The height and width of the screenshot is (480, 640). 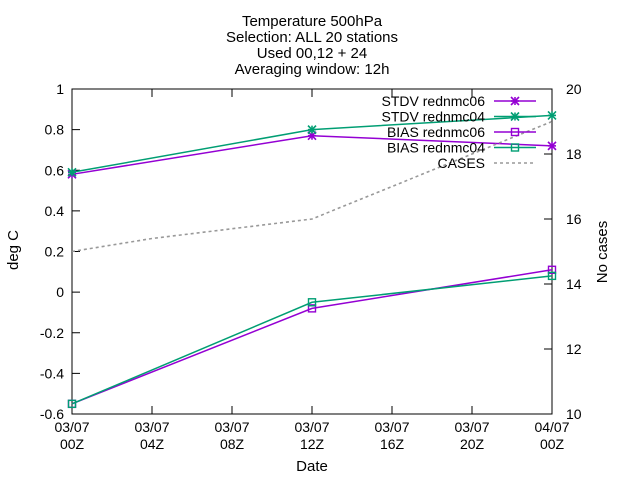 What do you see at coordinates (52, 333) in the screenshot?
I see `y-tick-label: -0.2` at bounding box center [52, 333].